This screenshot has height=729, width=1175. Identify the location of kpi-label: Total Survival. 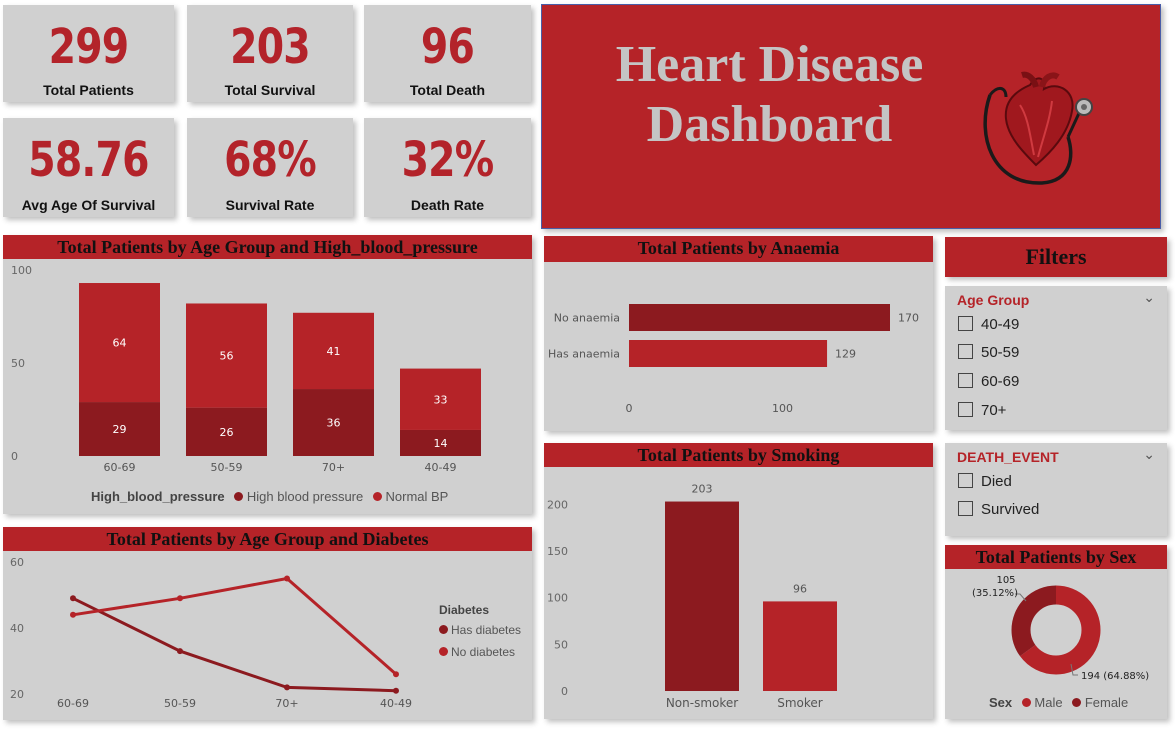
(270, 90).